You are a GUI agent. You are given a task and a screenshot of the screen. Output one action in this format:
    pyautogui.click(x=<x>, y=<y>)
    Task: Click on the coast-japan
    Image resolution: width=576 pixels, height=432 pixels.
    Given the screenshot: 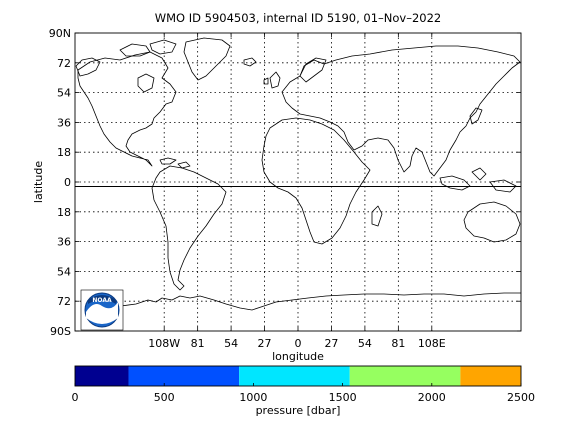 What is the action you would take?
    pyautogui.click(x=476, y=116)
    